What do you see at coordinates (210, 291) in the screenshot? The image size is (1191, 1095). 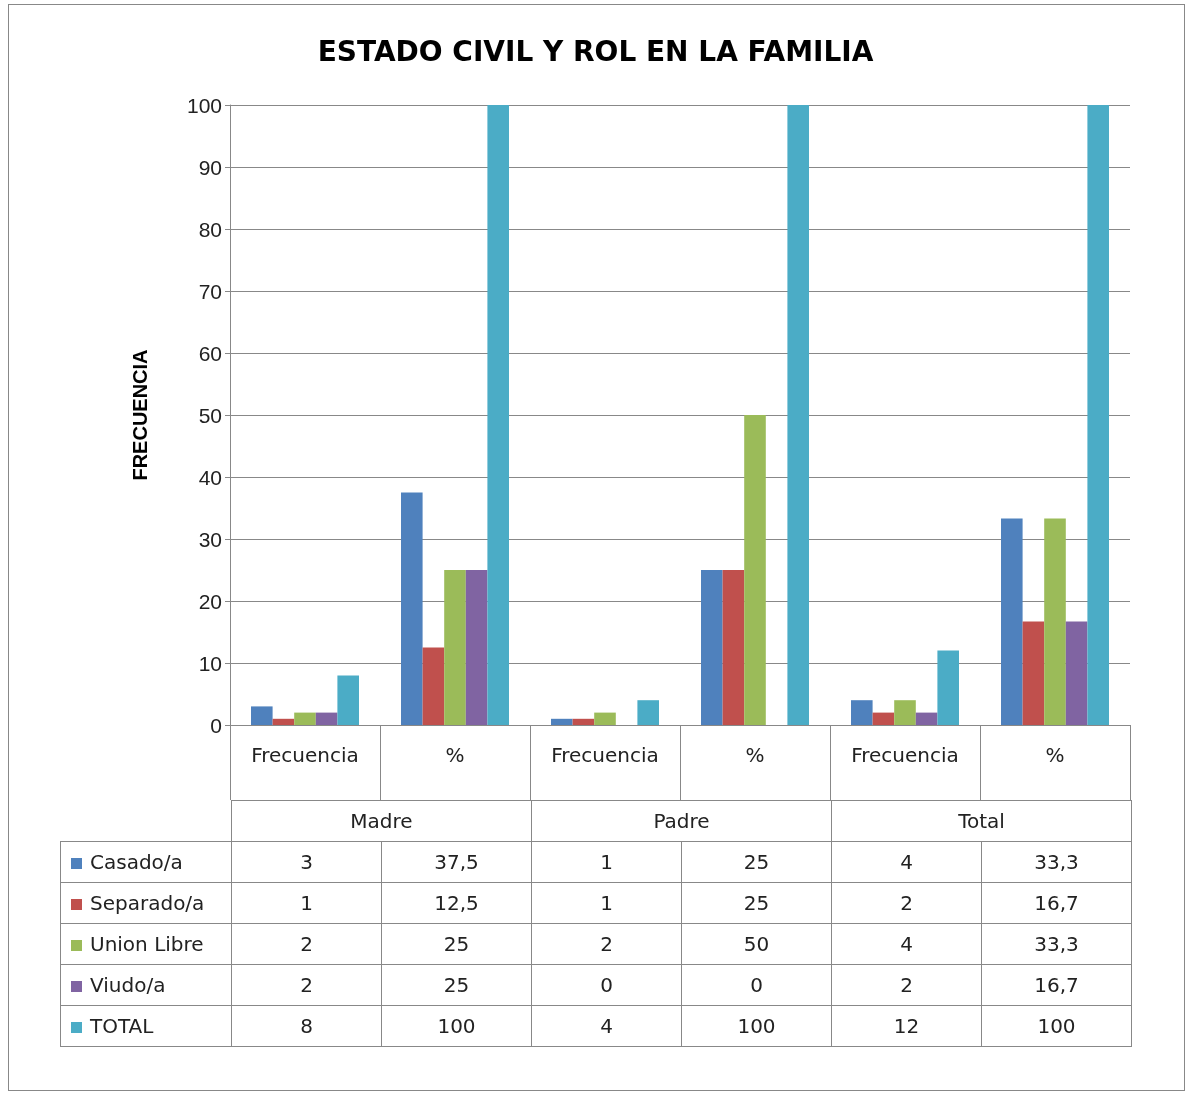 I see `y-tick-label: 70` at bounding box center [210, 291].